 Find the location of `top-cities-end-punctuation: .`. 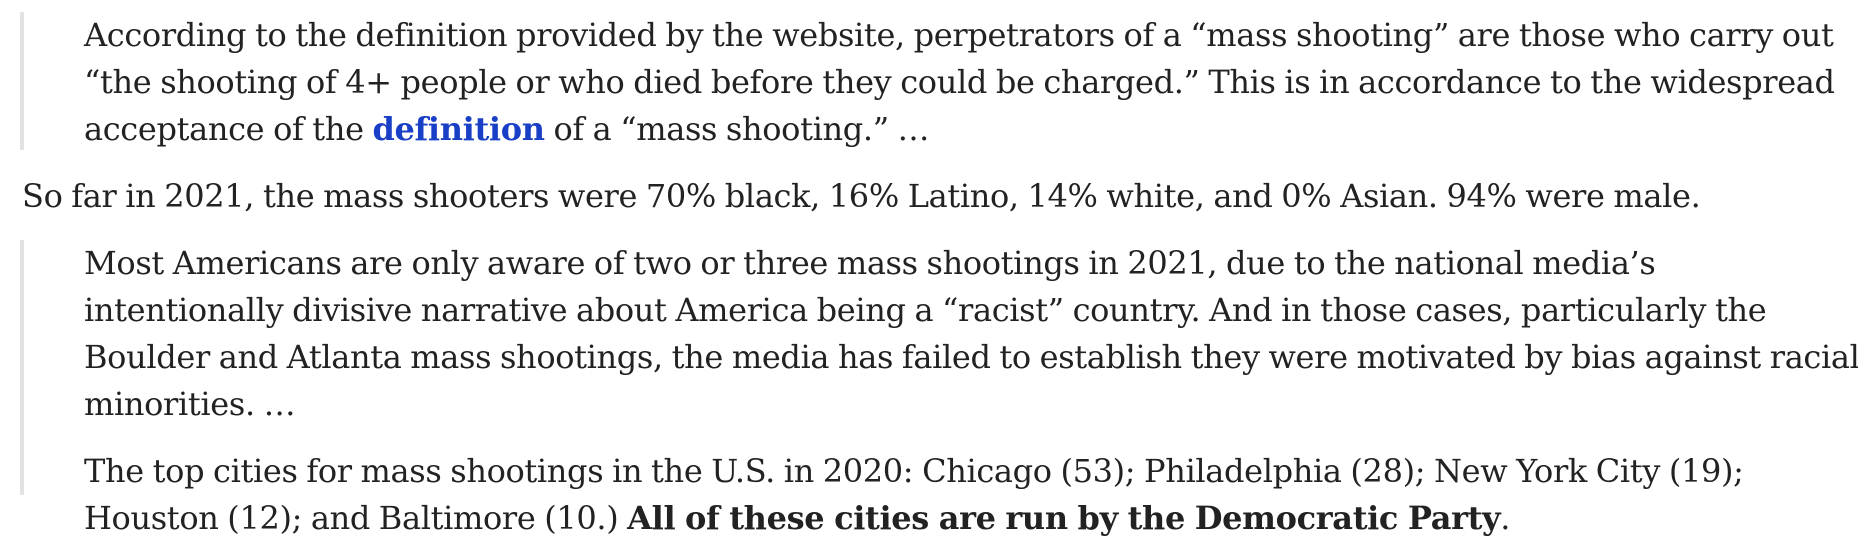

top-cities-end-punctuation: . is located at coordinates (1505, 518).